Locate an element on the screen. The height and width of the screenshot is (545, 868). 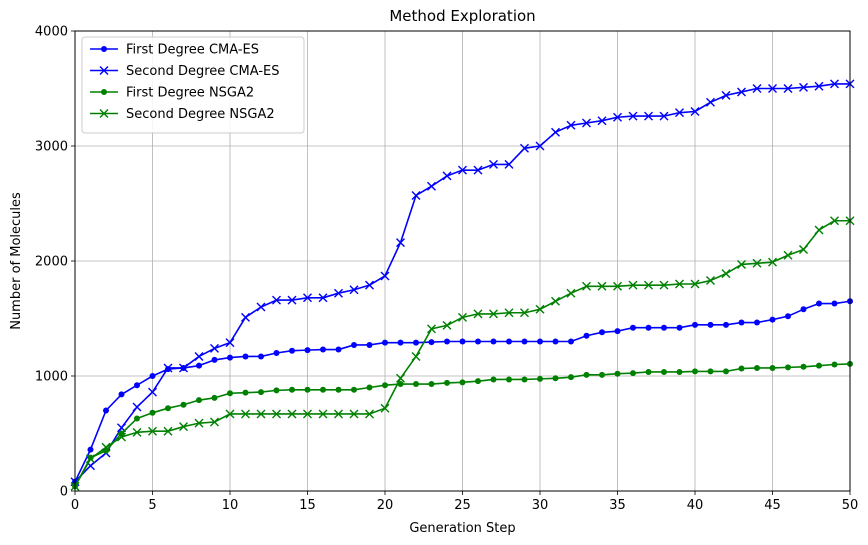
legend-label: Second Degree NSGA2 is located at coordinates (200, 114).